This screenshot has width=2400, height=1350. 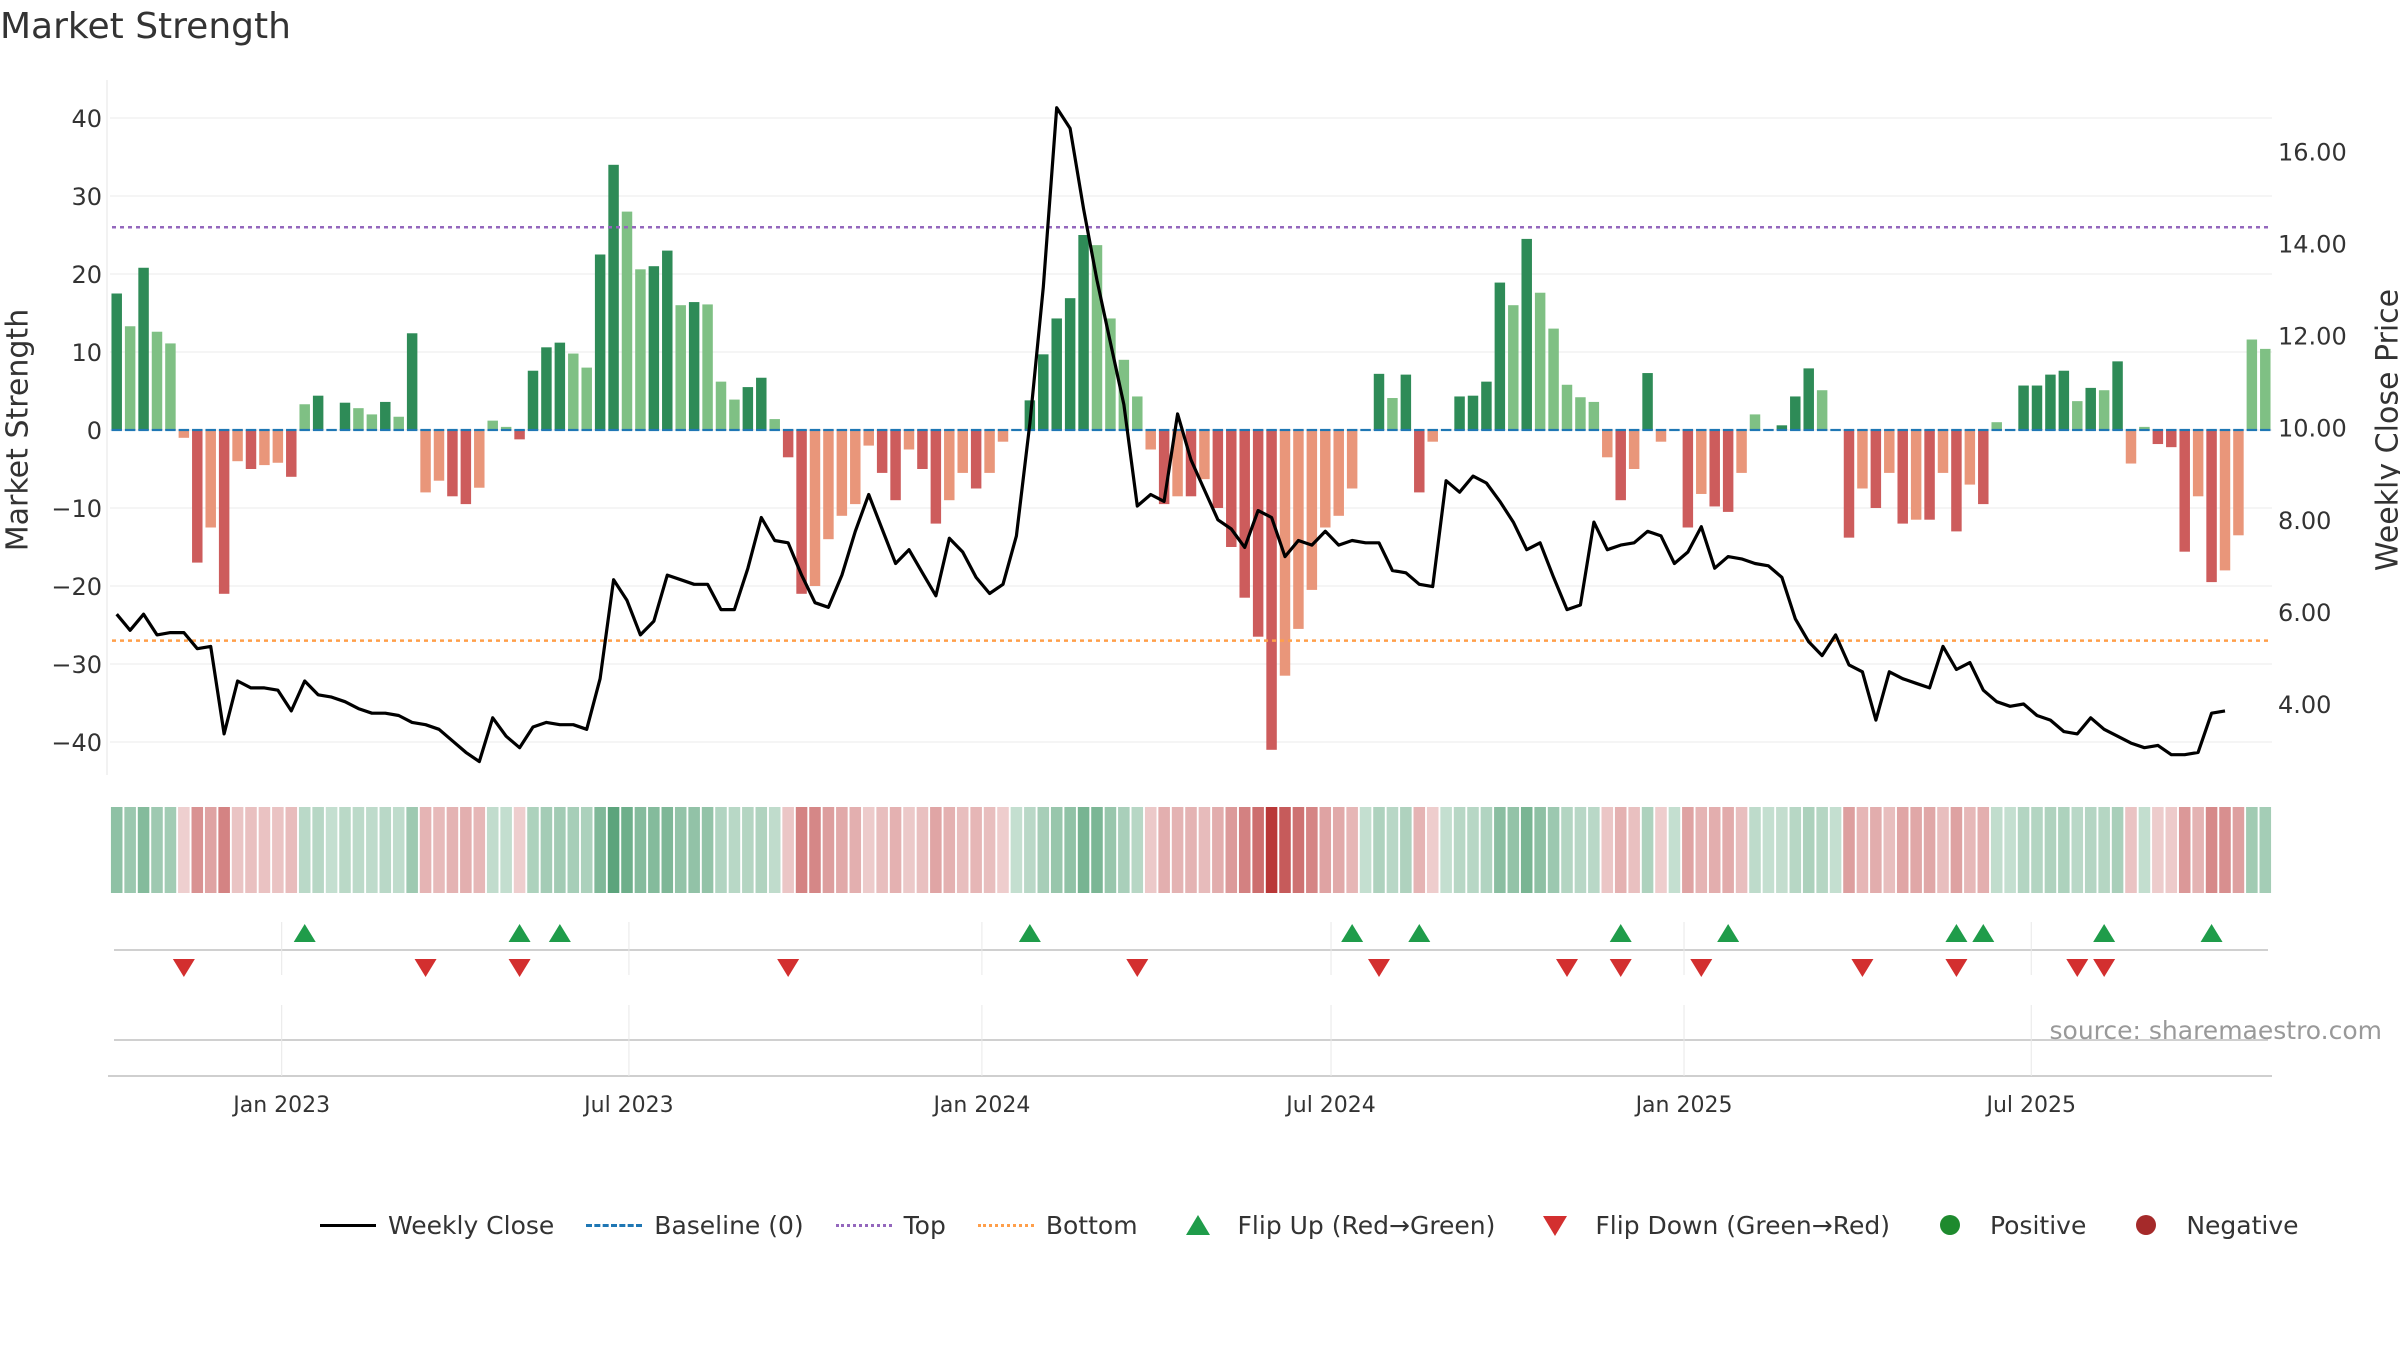 What do you see at coordinates (614, 1225) in the screenshot?
I see `legend-dash-icon` at bounding box center [614, 1225].